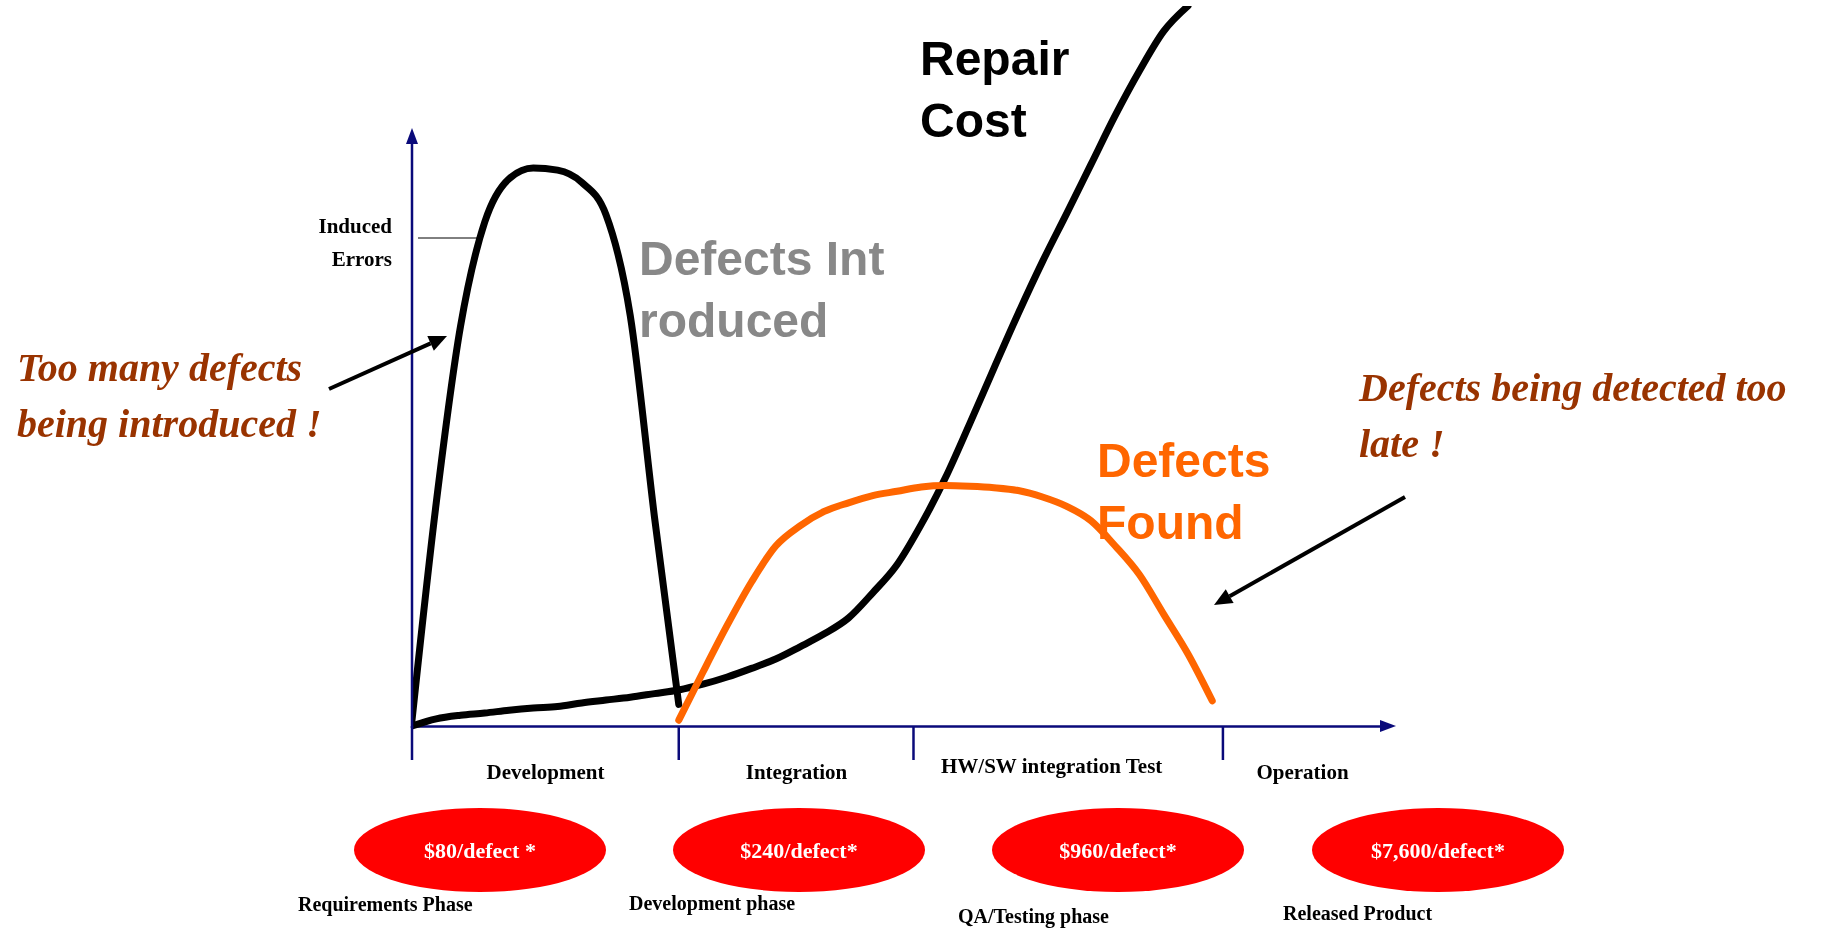  What do you see at coordinates (1033, 916) in the screenshot?
I see `text: QA/Testing phase` at bounding box center [1033, 916].